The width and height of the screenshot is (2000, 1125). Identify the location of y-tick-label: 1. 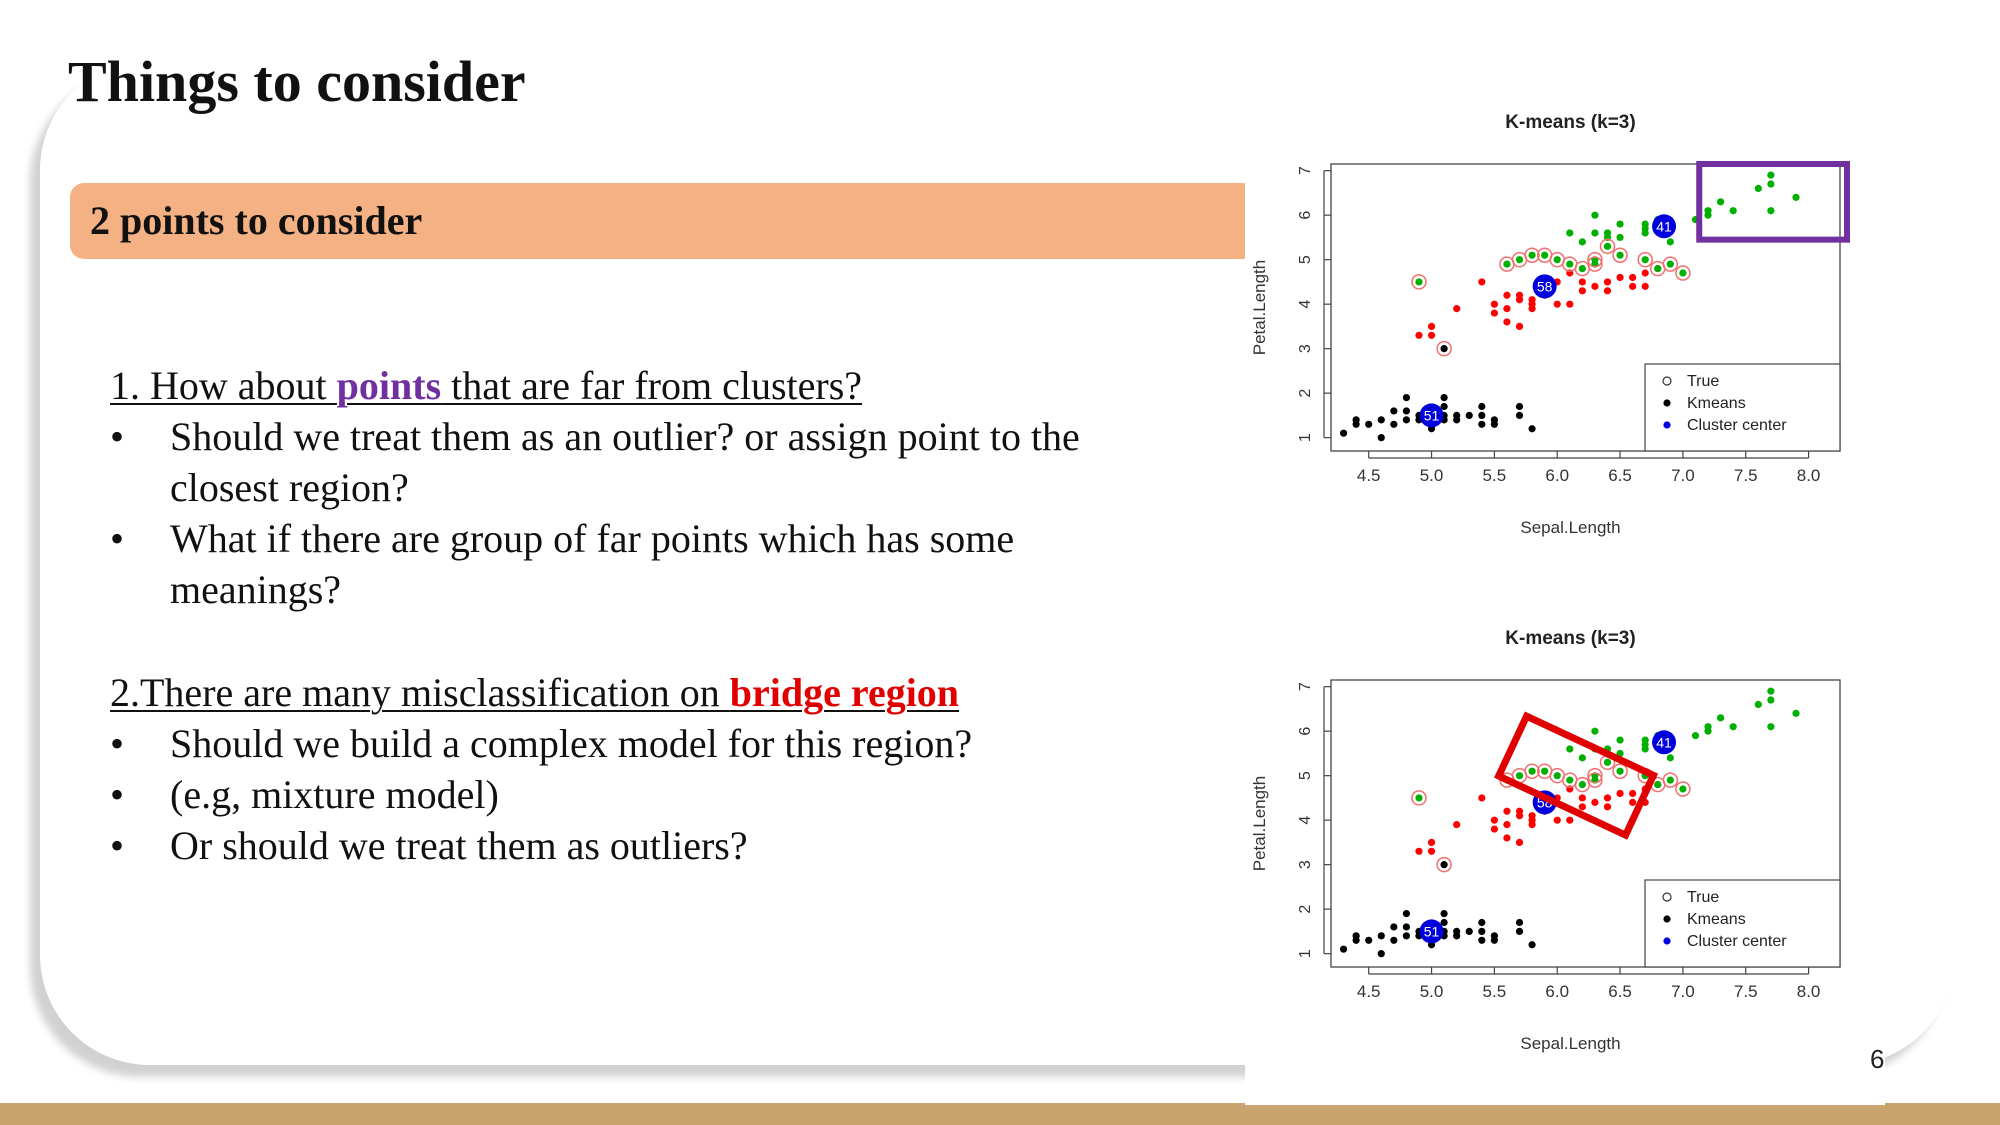
(1305, 437).